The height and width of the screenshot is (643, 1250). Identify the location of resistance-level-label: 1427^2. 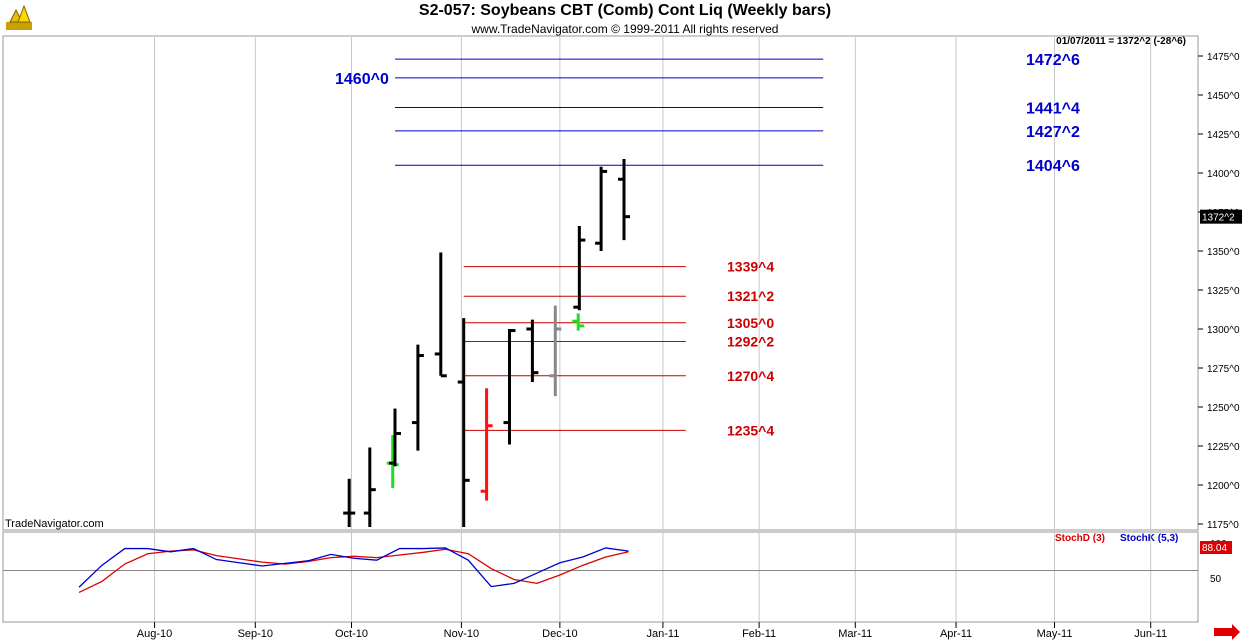
(1053, 132).